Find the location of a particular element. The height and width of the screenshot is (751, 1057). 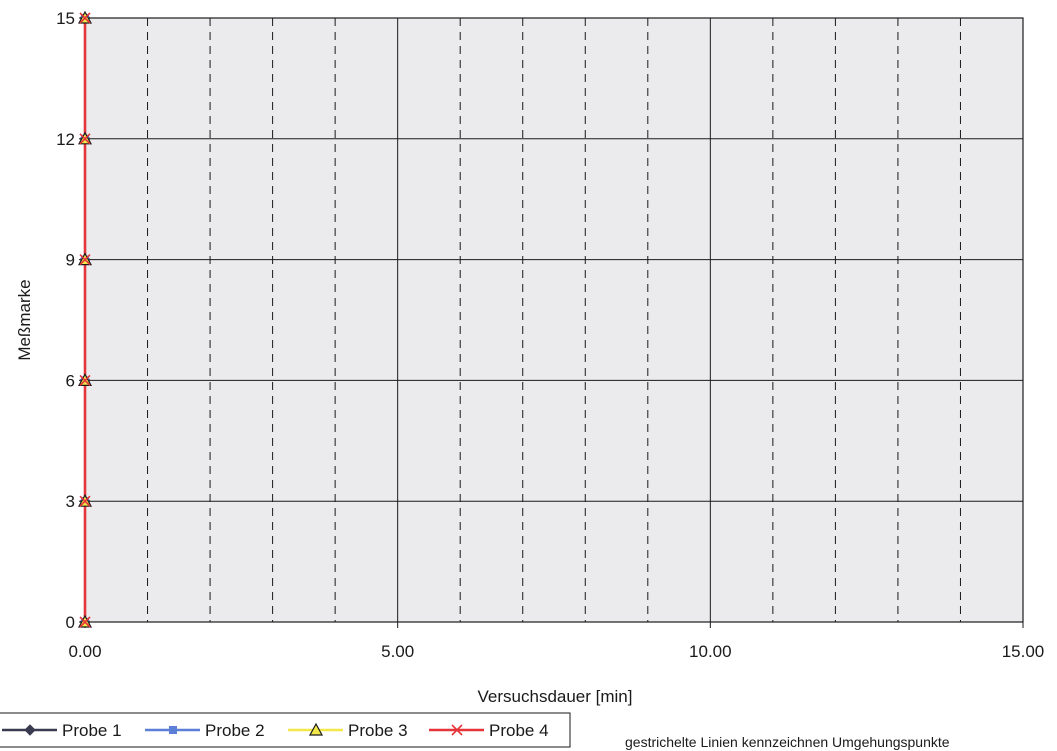

y-tick-label: 15 is located at coordinates (65, 18).